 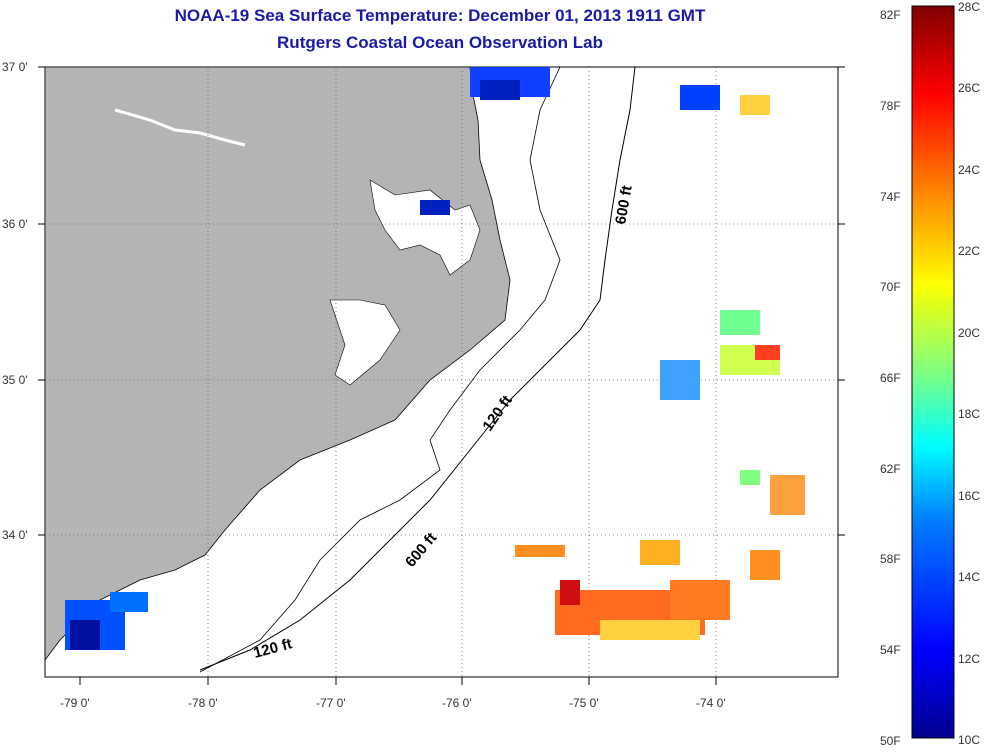 I want to click on lat-label: 36 0', so click(x=15, y=224).